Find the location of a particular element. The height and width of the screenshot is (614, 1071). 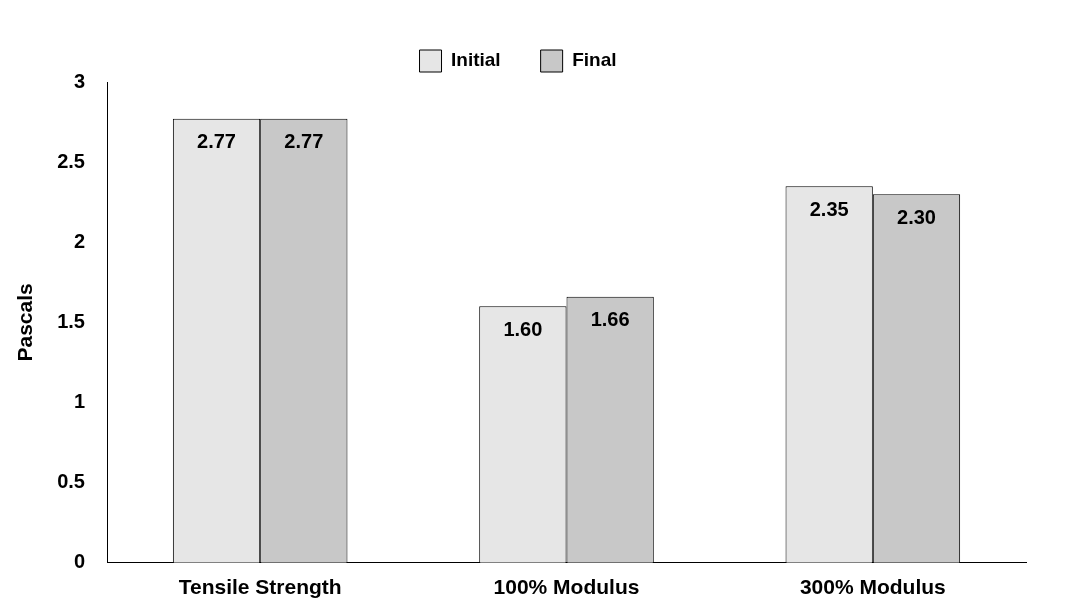

y-axis-title: Pascals is located at coordinates (25, 322).